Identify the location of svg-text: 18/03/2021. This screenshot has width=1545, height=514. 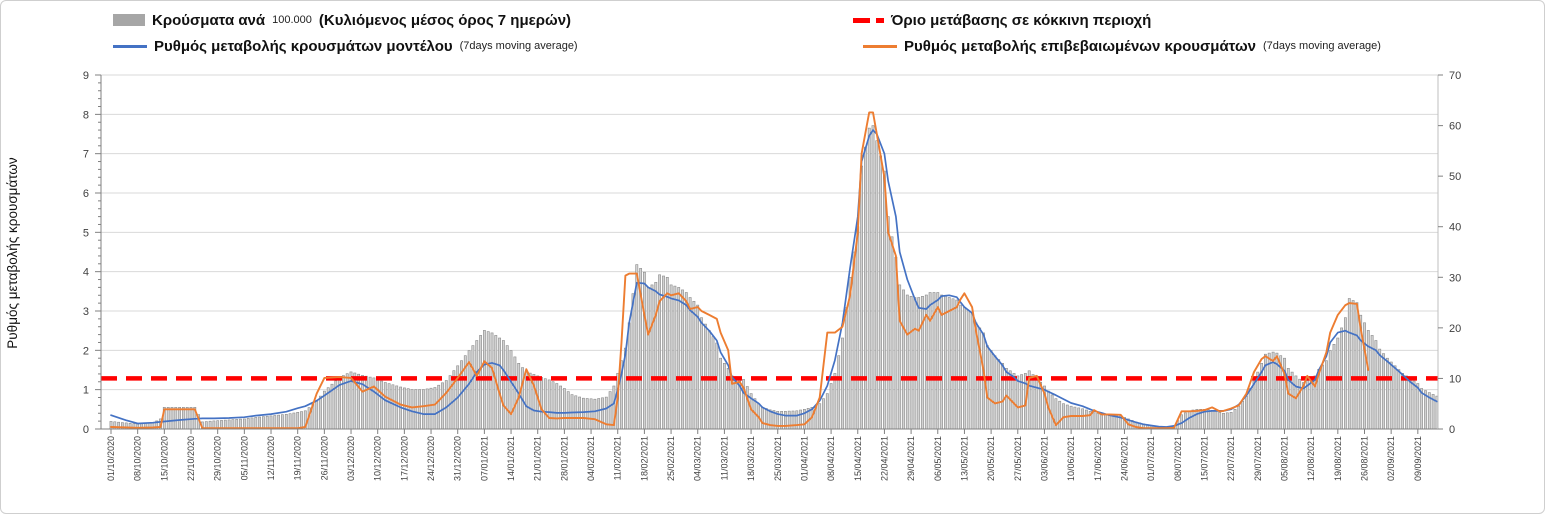
(751, 458).